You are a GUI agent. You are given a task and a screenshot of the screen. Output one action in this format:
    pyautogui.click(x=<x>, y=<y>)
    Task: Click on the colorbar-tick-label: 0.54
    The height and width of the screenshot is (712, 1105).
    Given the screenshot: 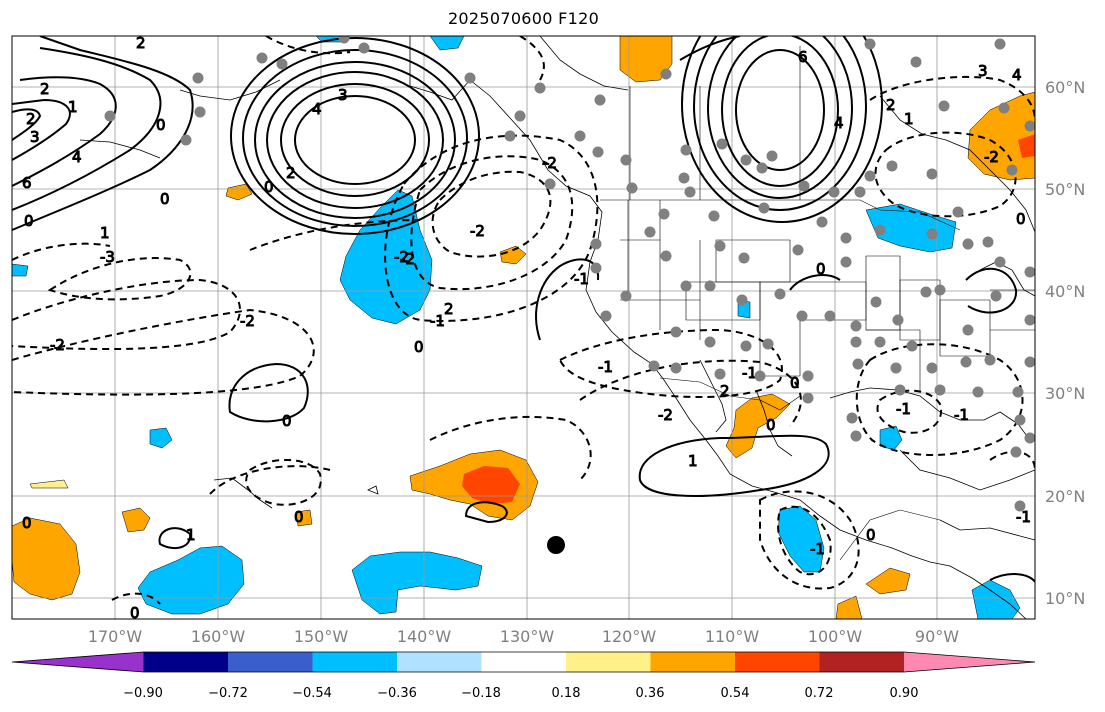 What is the action you would take?
    pyautogui.click(x=735, y=693)
    